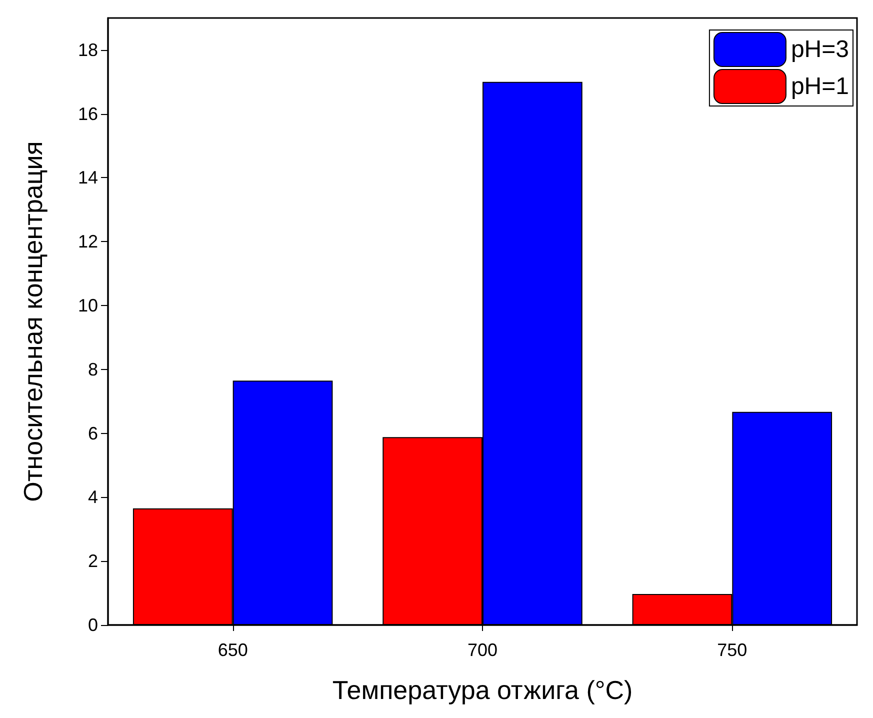 This screenshot has width=873, height=718. I want to click on y-tick-label: 16, so click(88, 114).